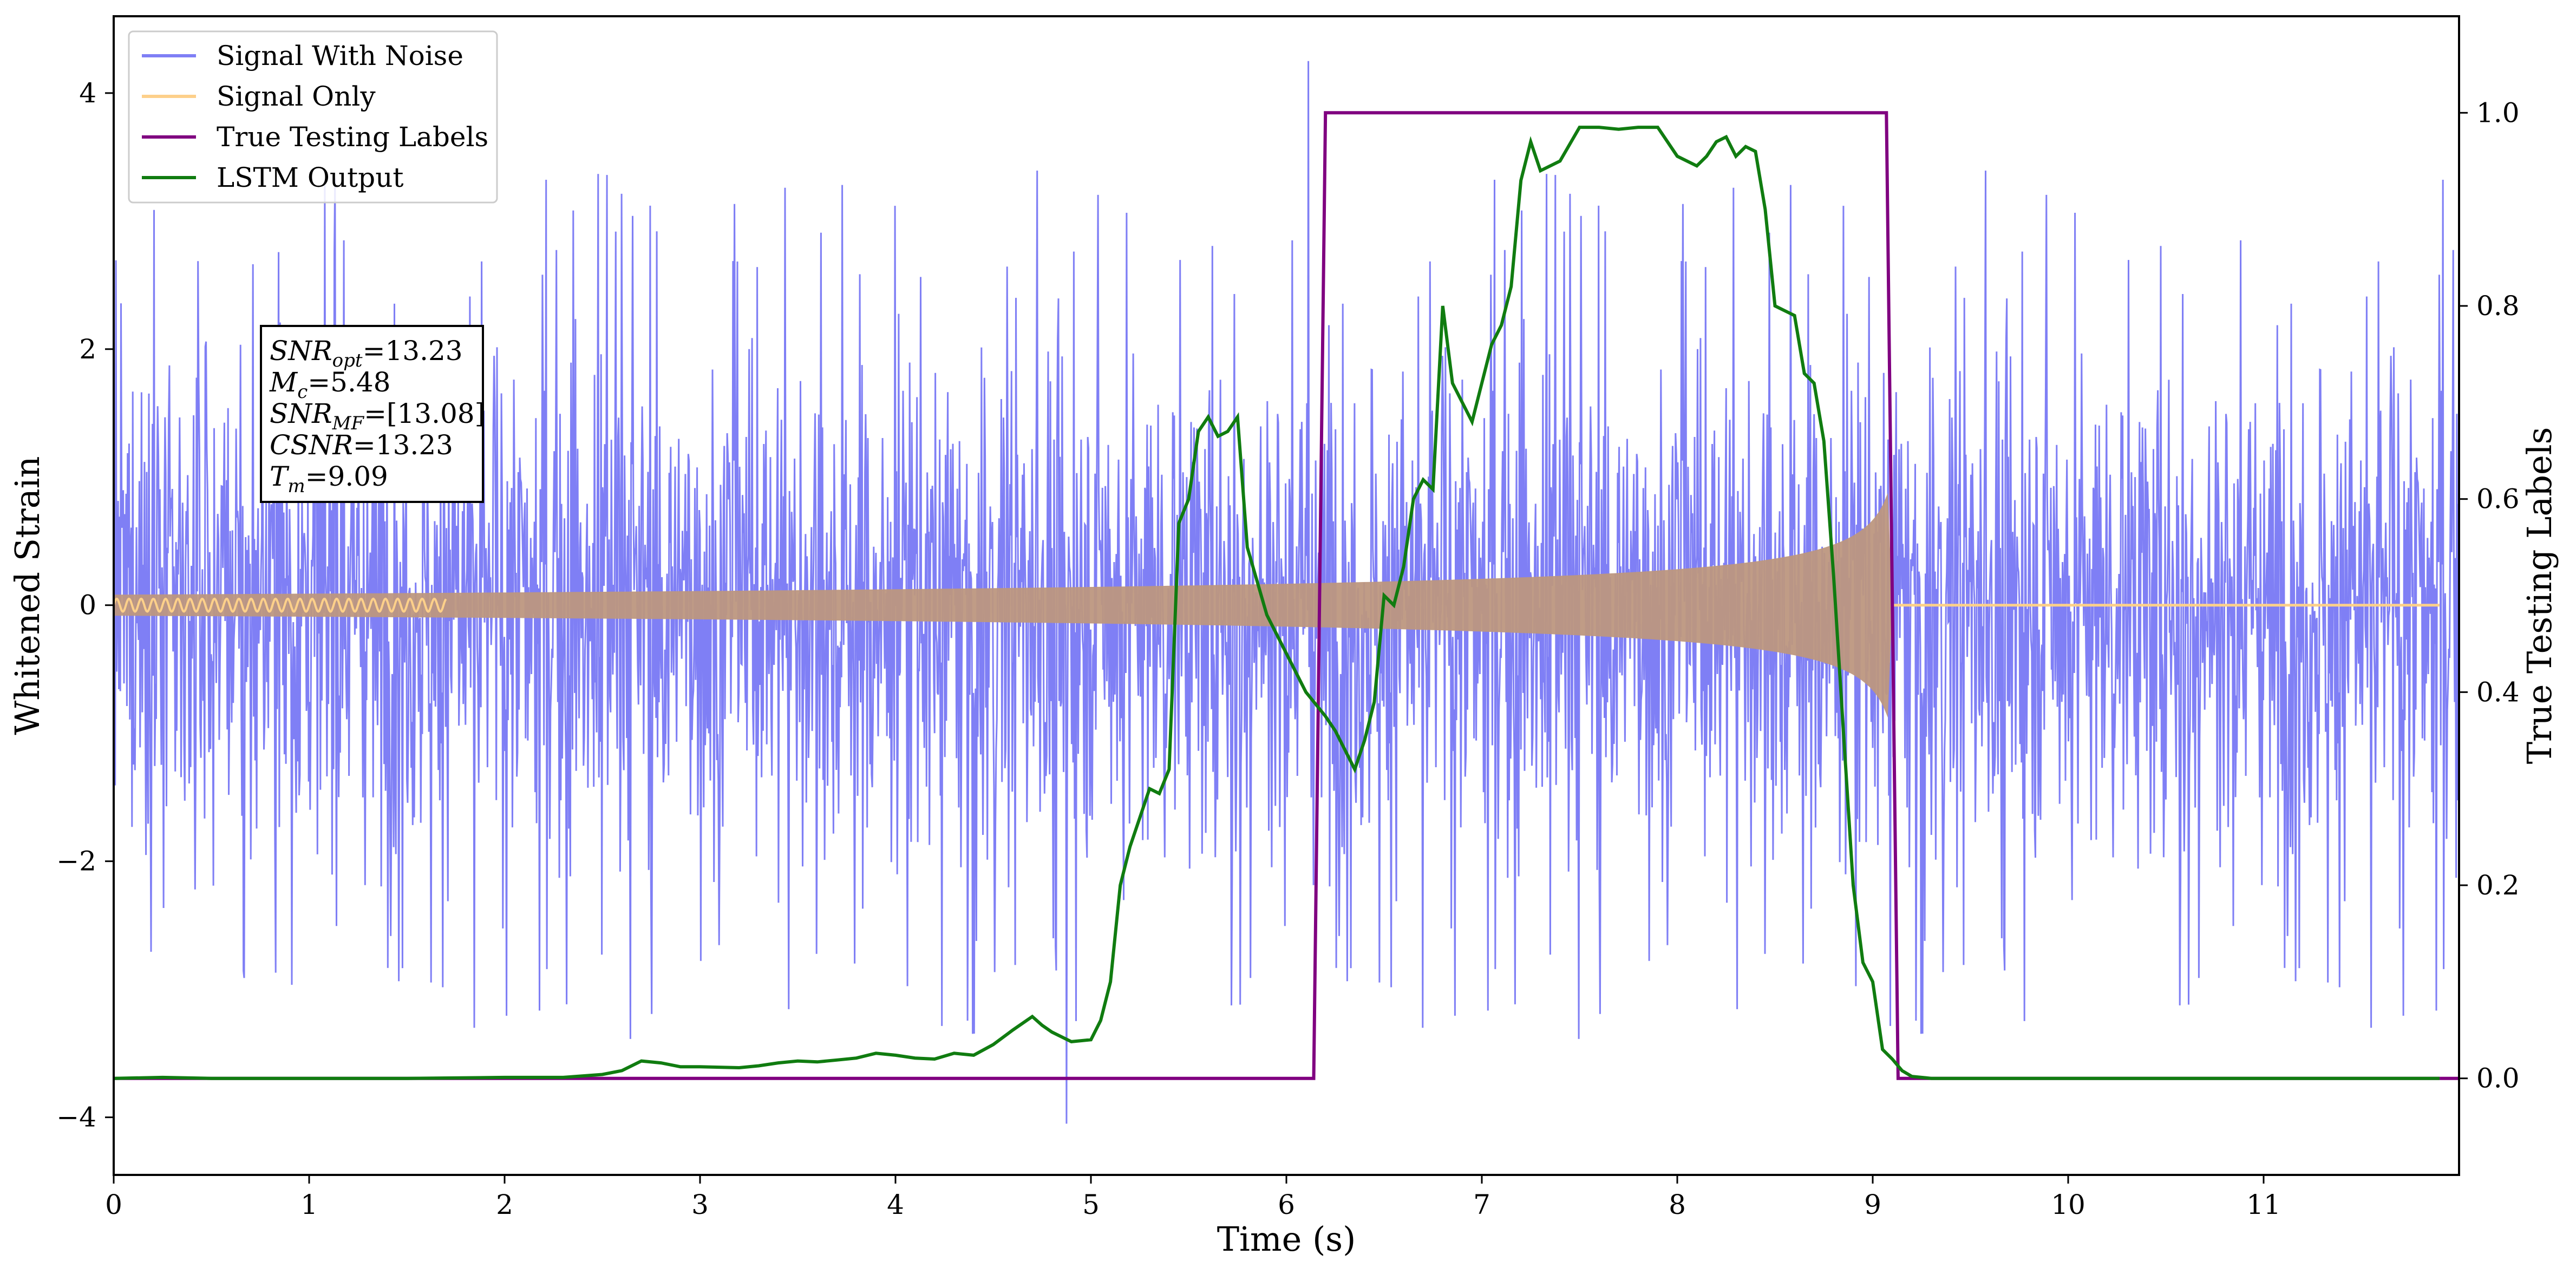 The width and height of the screenshot is (2576, 1274). Describe the element at coordinates (28, 595) in the screenshot. I see `y-axis-title: Whitened Strain` at that location.